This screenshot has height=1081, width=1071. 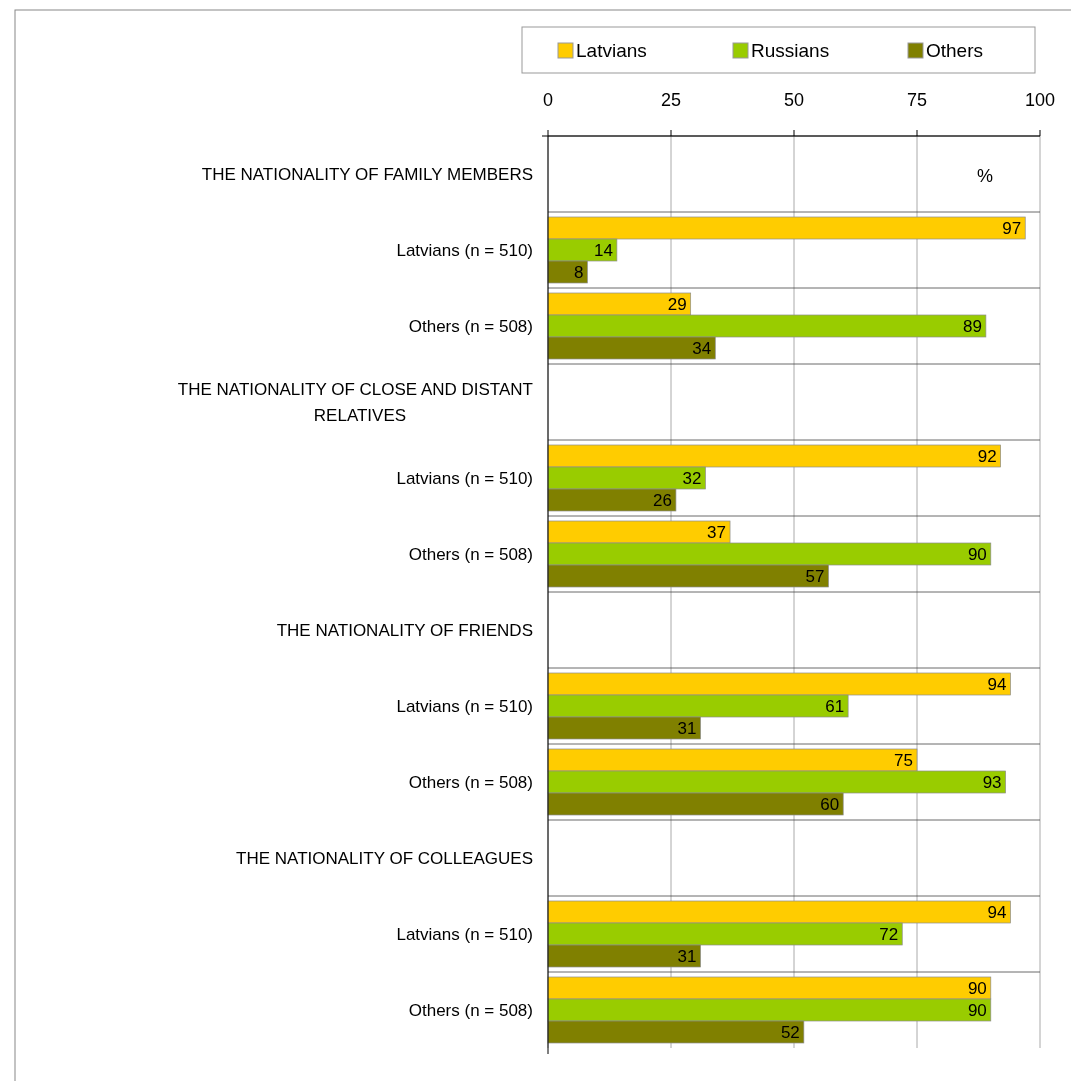 I want to click on x-tick-label: 100, so click(x=1040, y=100).